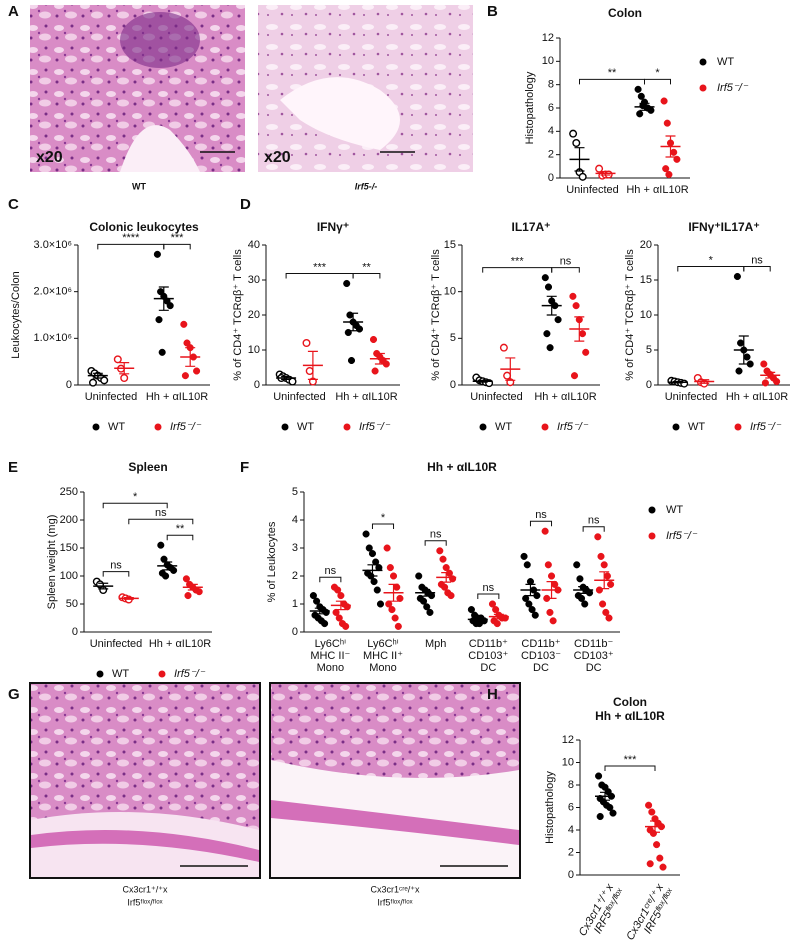 This screenshot has width=800, height=951. What do you see at coordinates (551, 85) in the screenshot?
I see `y-tick-label: 8` at bounding box center [551, 85].